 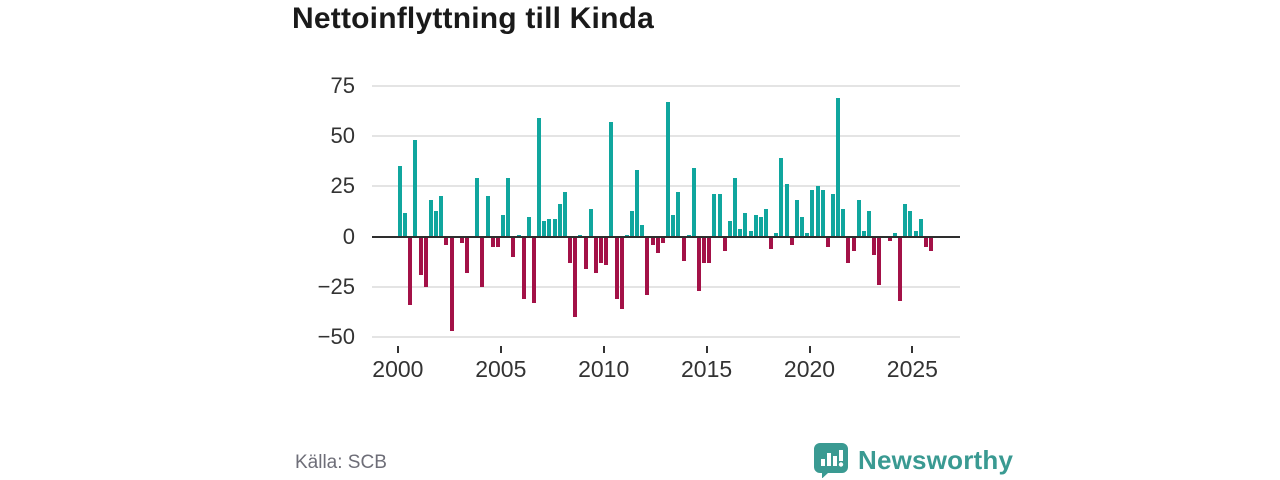 What do you see at coordinates (809, 369) in the screenshot?
I see `x-tick-label: 2020` at bounding box center [809, 369].